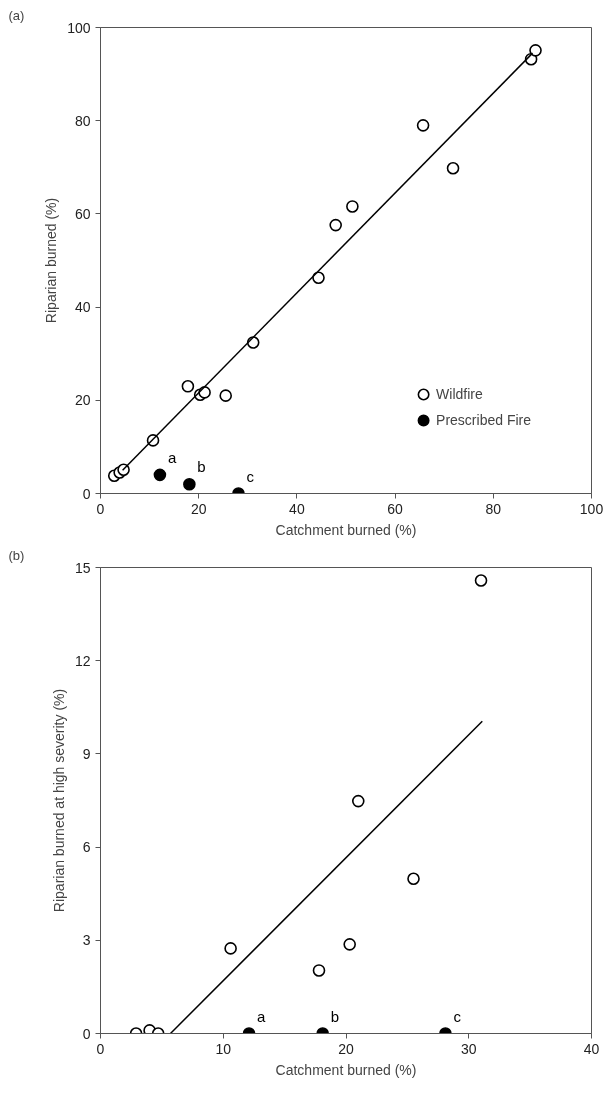 This screenshot has width=609, height=1095. I want to click on x-tick-label: 60, so click(395, 508).